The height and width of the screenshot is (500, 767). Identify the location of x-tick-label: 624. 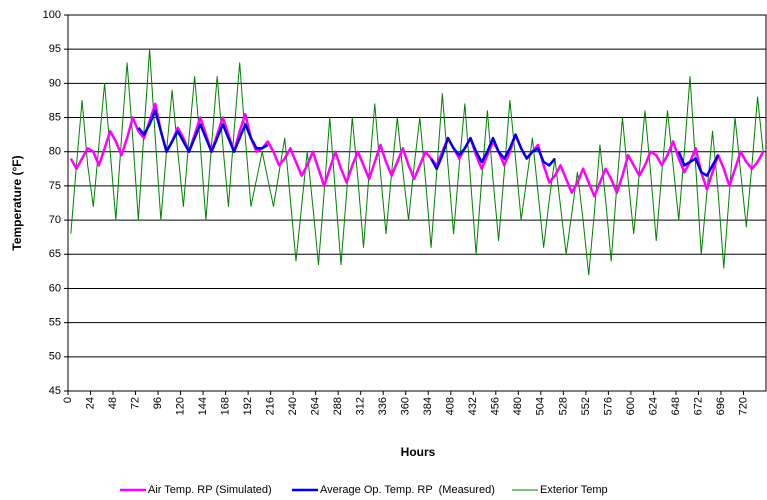
(653, 406).